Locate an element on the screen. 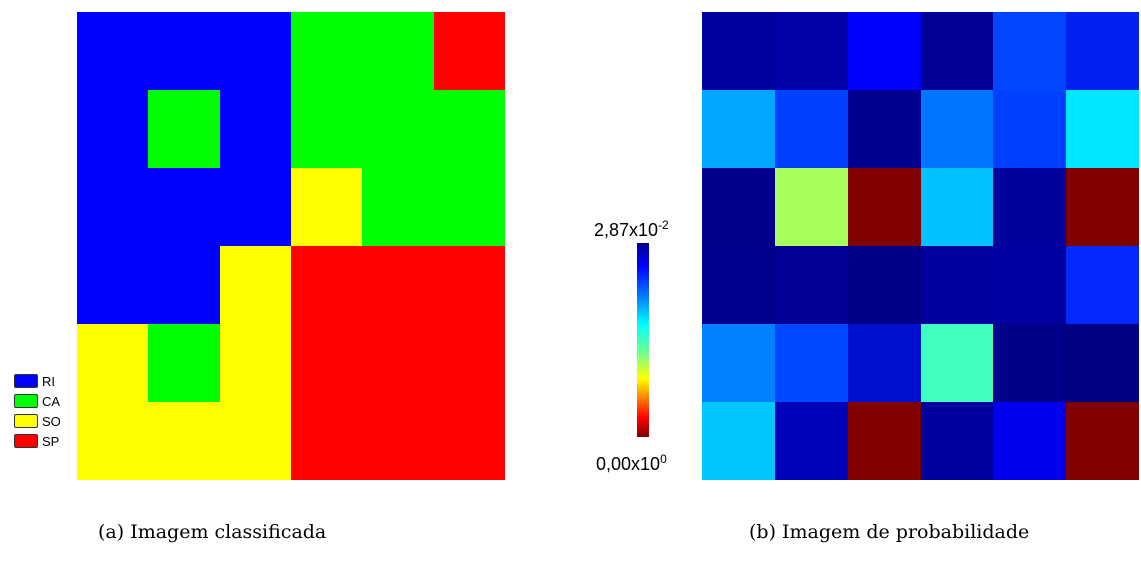  colorbar-min-label: 0,00x100 is located at coordinates (631, 463).